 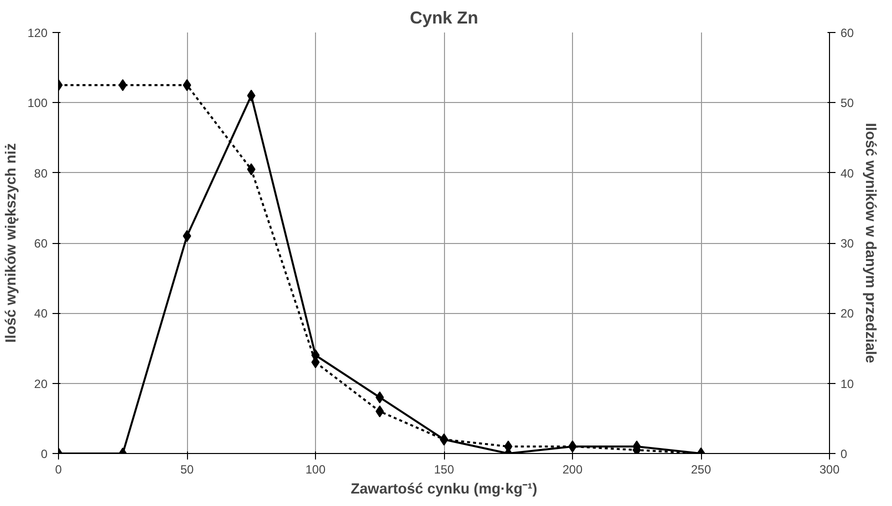 I want to click on y2-axis-title: Ilość wyników w danym przedziale, so click(x=870, y=243).